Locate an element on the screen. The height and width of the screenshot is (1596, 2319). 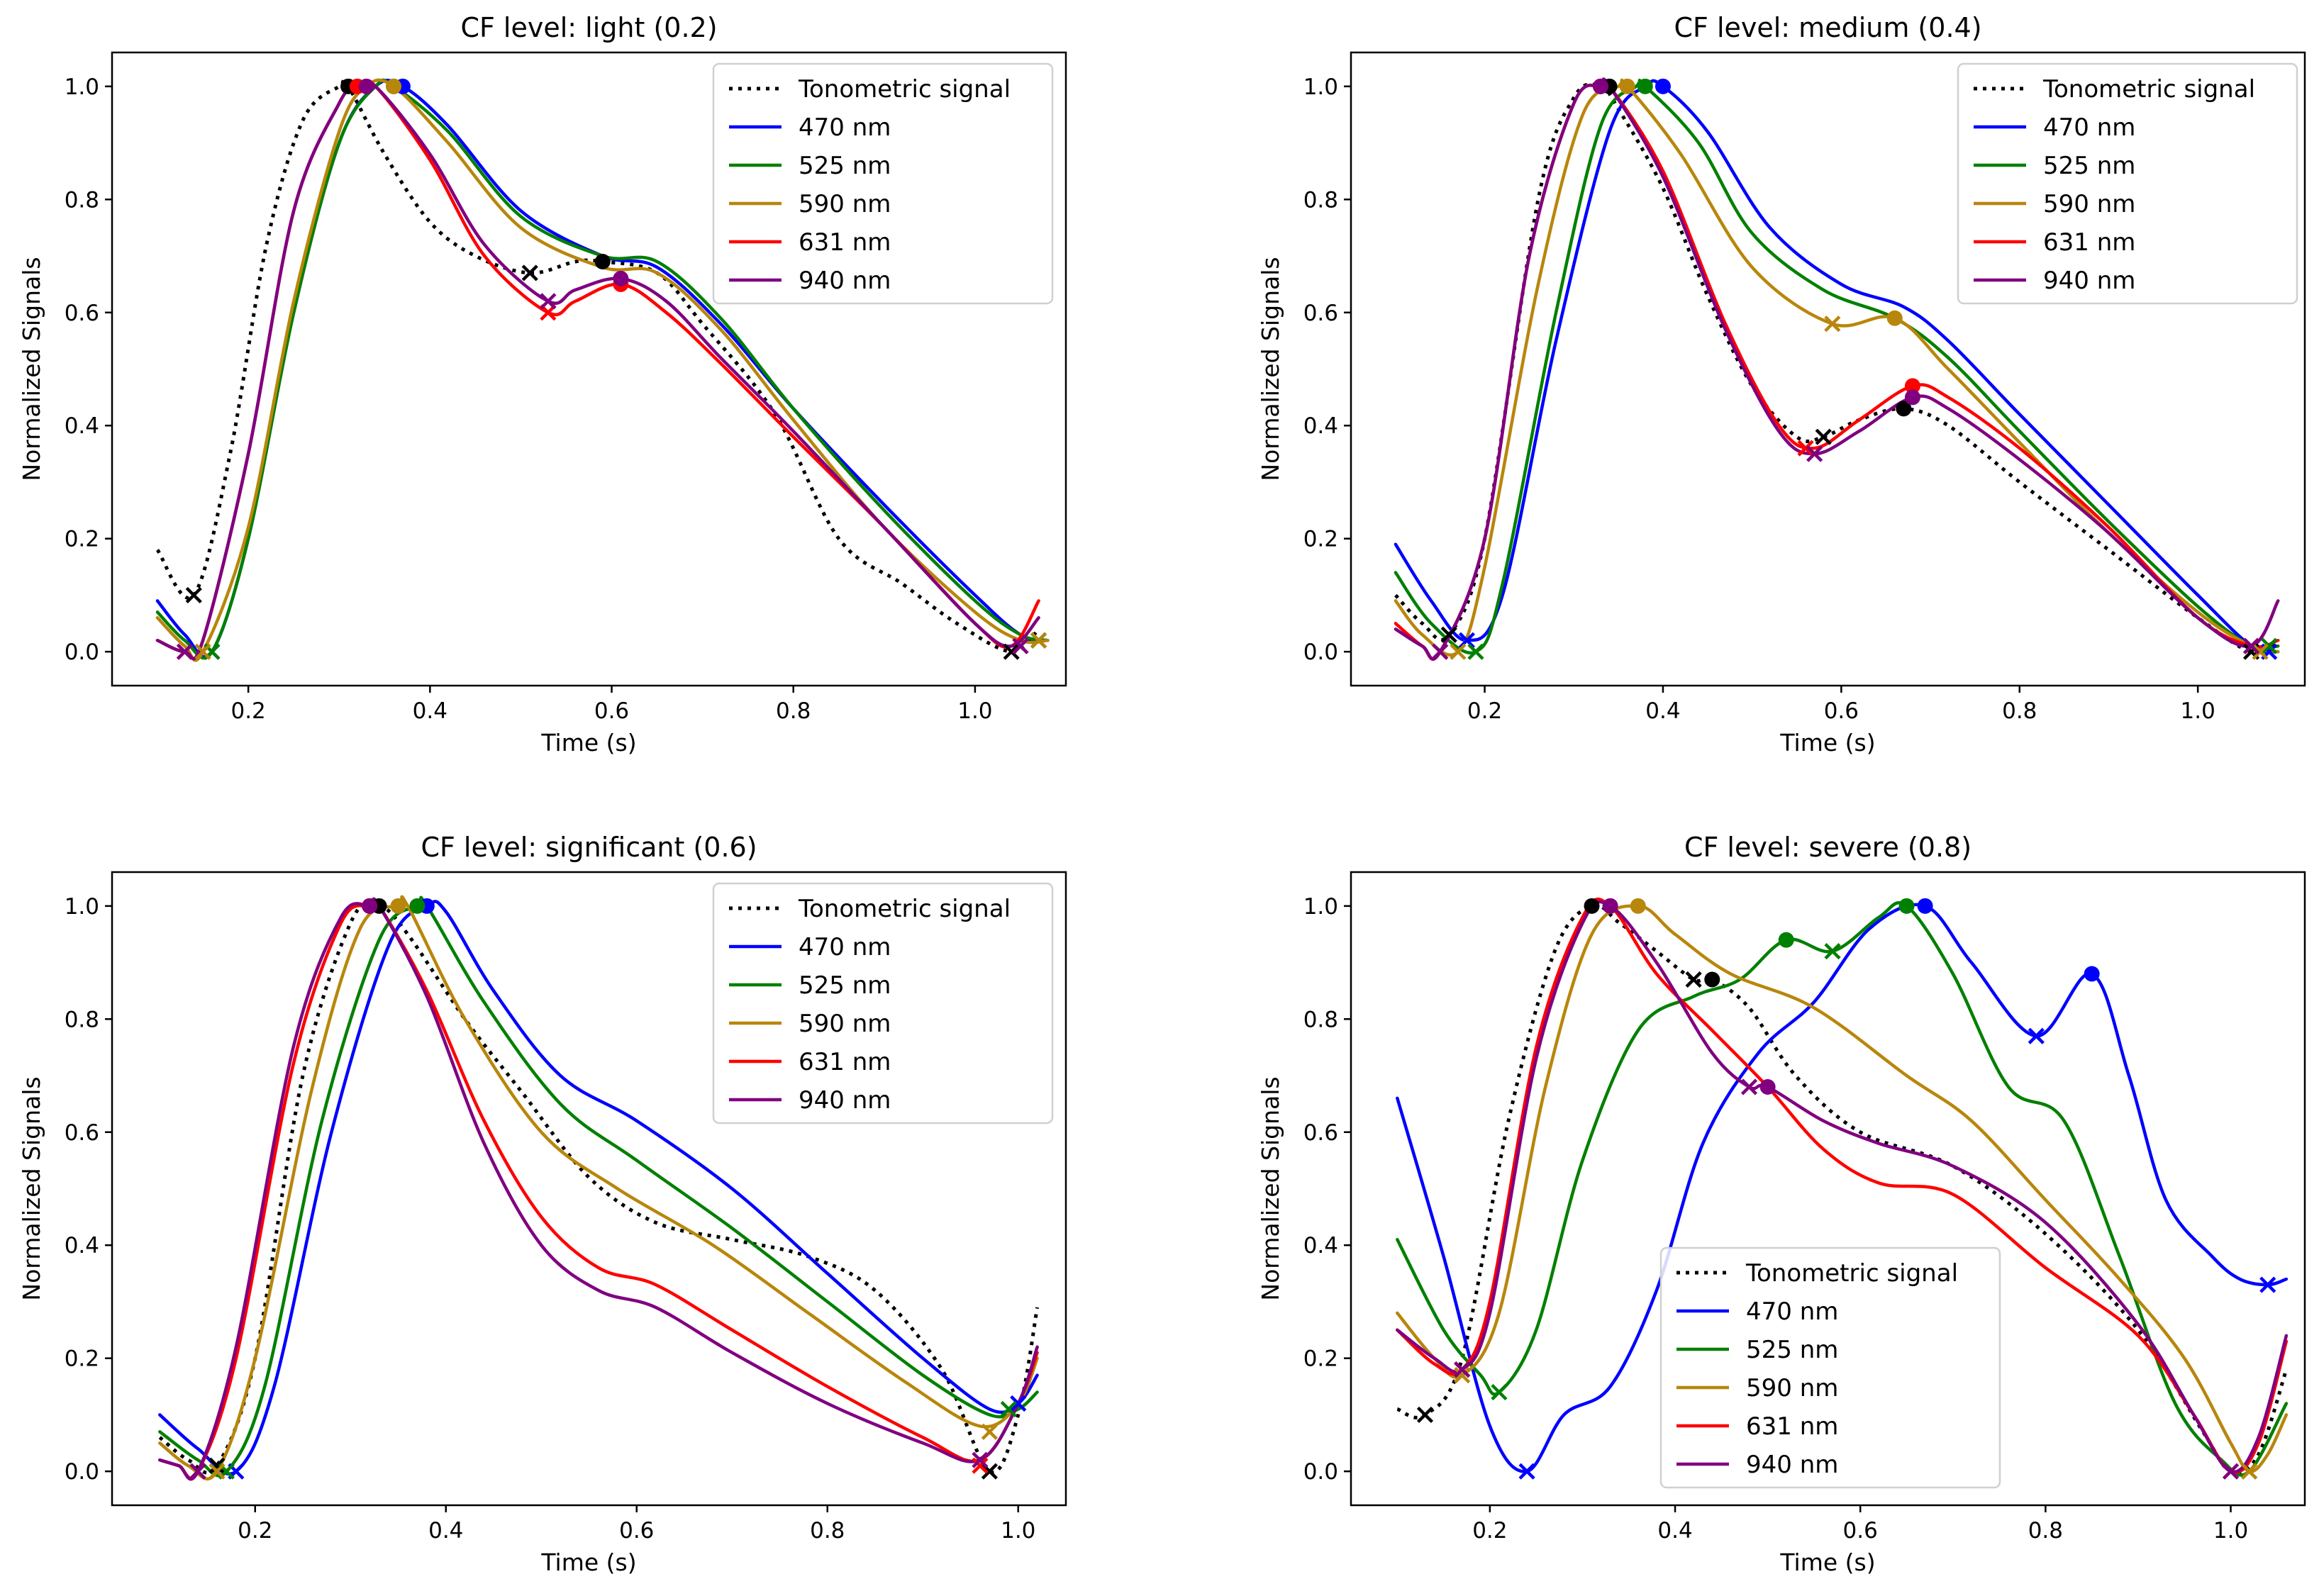
chart-title: CF level: significant (0.6) is located at coordinates (589, 847).